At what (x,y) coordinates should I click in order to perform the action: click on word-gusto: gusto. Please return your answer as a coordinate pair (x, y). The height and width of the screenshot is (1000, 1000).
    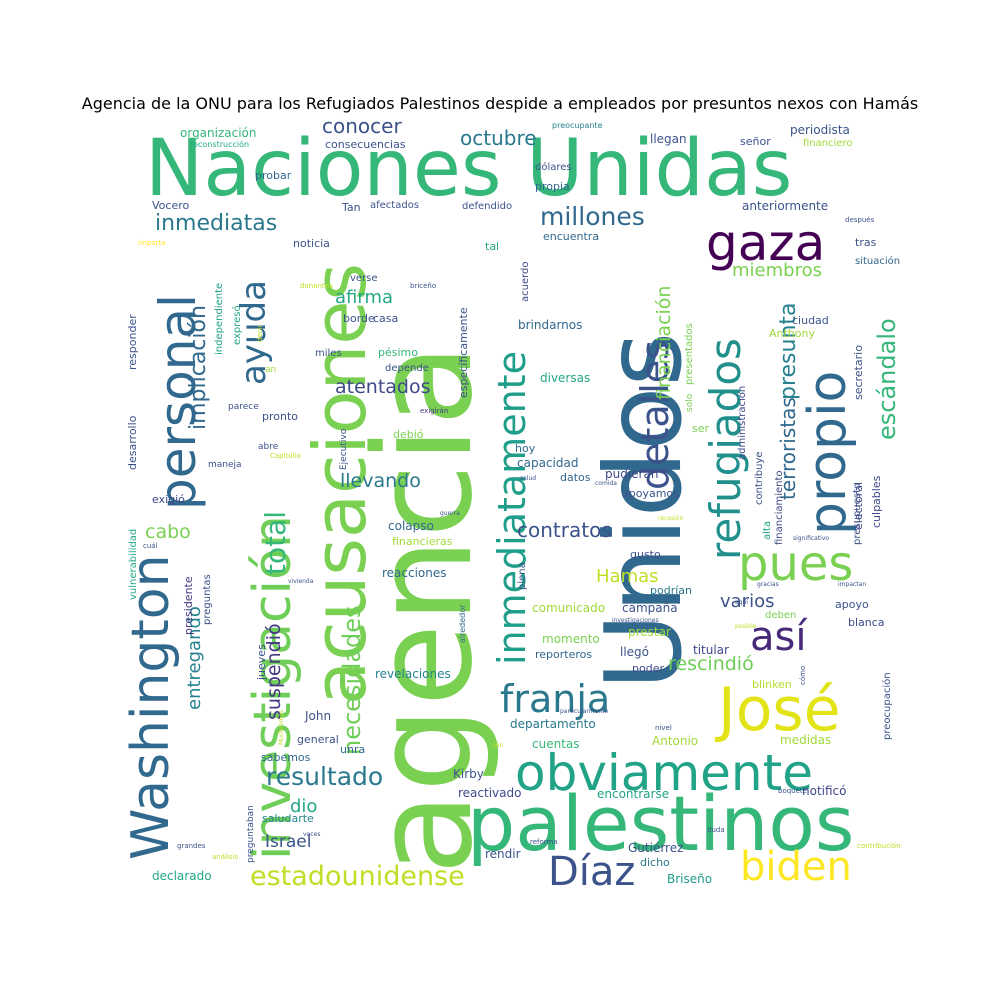
    Looking at the image, I should click on (645, 554).